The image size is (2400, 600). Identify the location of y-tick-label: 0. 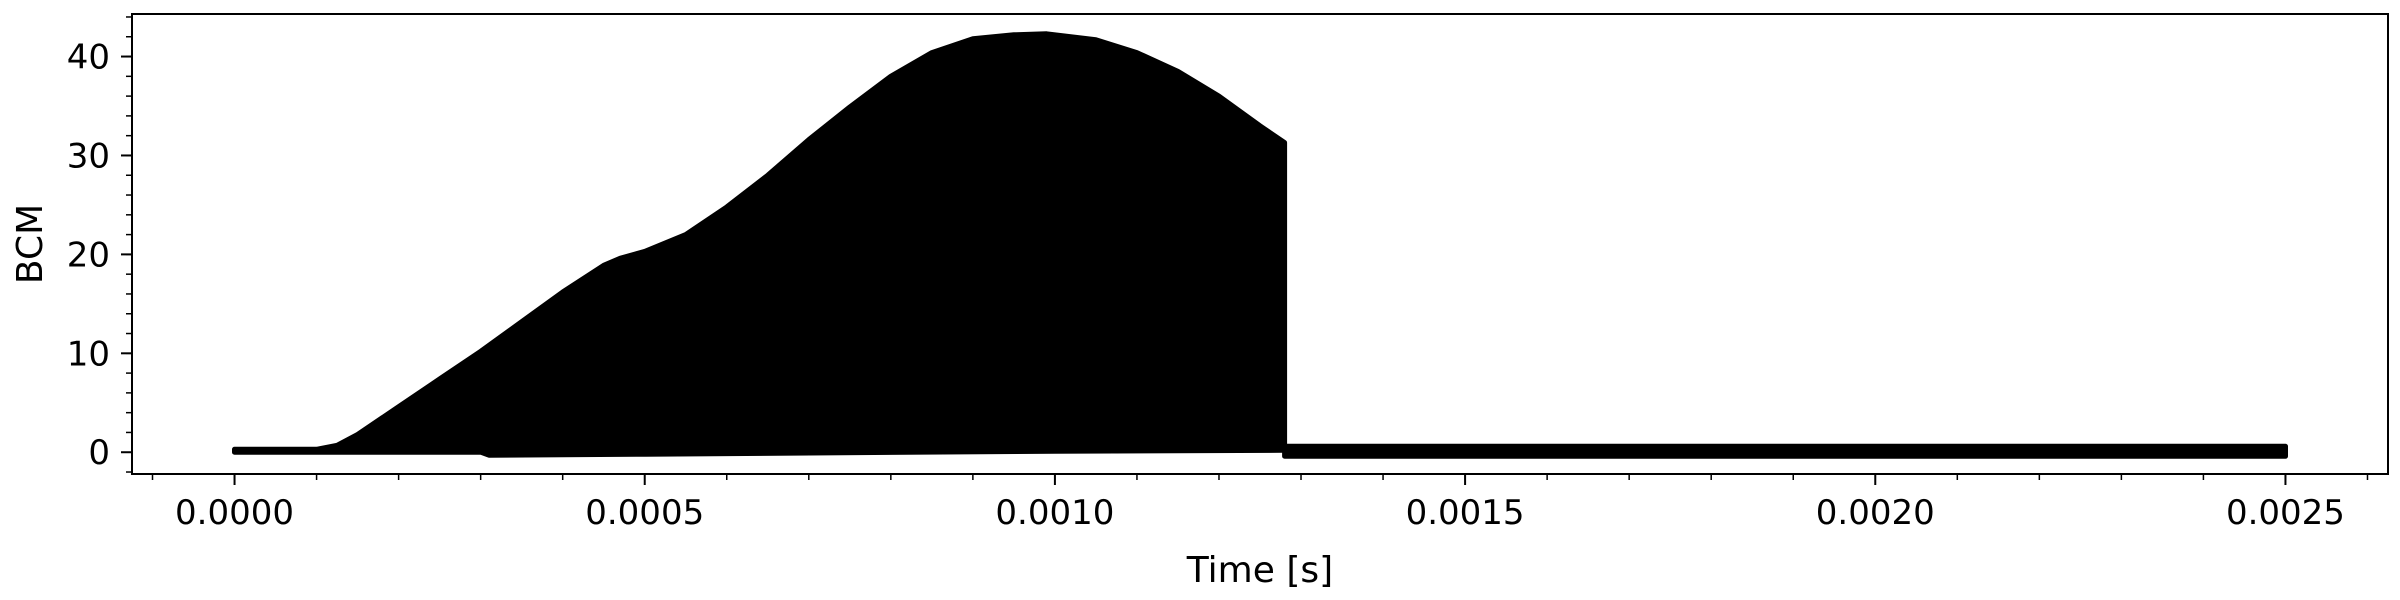
(99, 453).